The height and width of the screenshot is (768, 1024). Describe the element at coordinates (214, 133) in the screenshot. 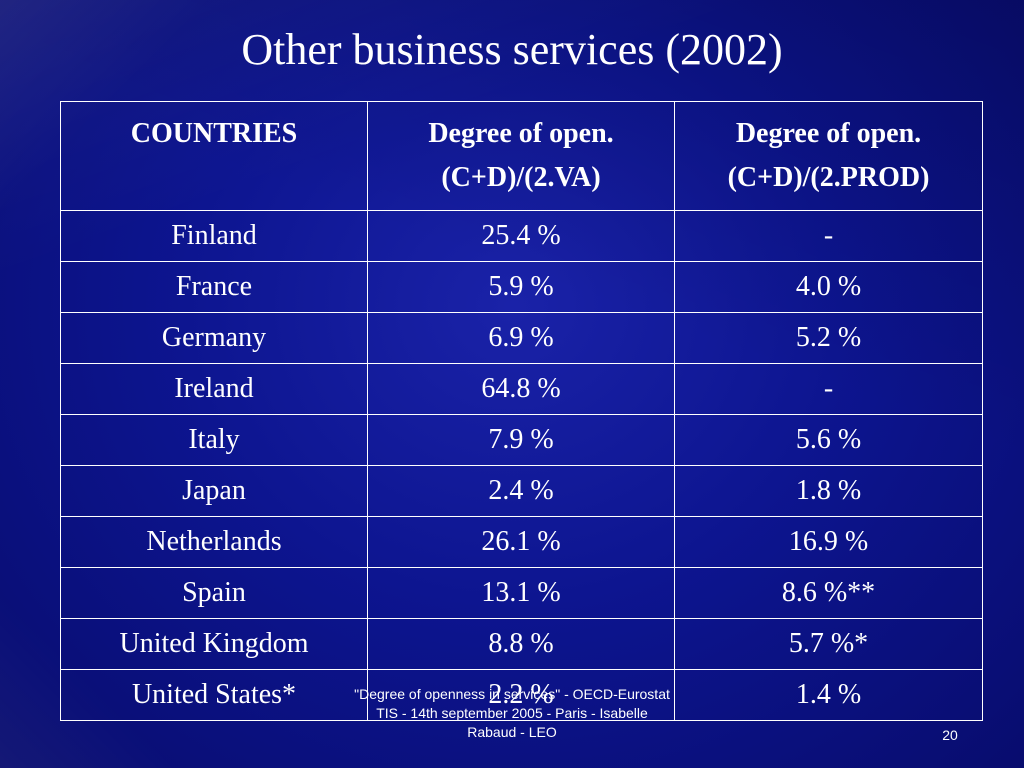

I see `header-countries-line1: COUNTRIES` at that location.